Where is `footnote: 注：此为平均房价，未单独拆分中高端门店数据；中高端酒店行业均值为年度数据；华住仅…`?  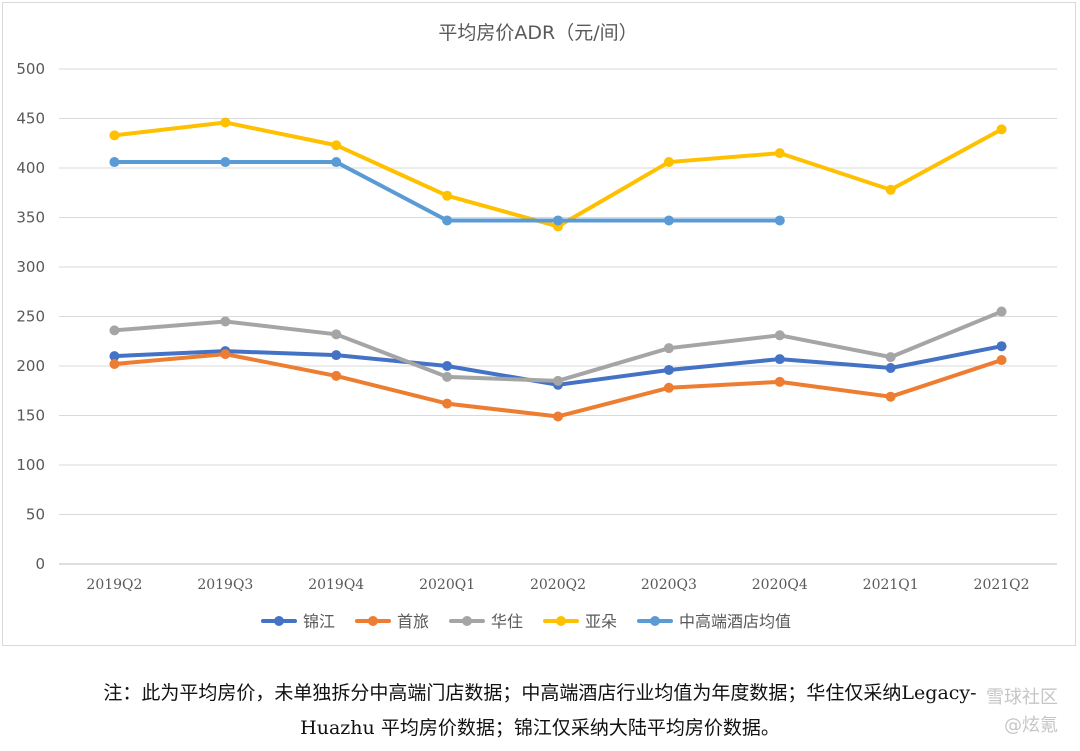 footnote: 注：此为平均房价，未单独拆分中高端门店数据；中高端酒店行业均值为年度数据；华住仅… is located at coordinates (540, 711).